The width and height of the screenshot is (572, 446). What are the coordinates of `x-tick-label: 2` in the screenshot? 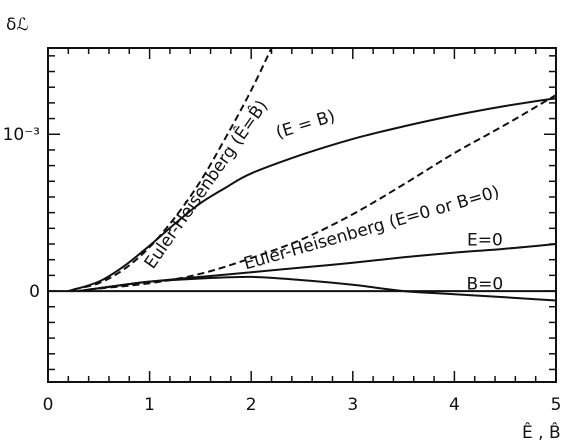 It's located at (251, 405).